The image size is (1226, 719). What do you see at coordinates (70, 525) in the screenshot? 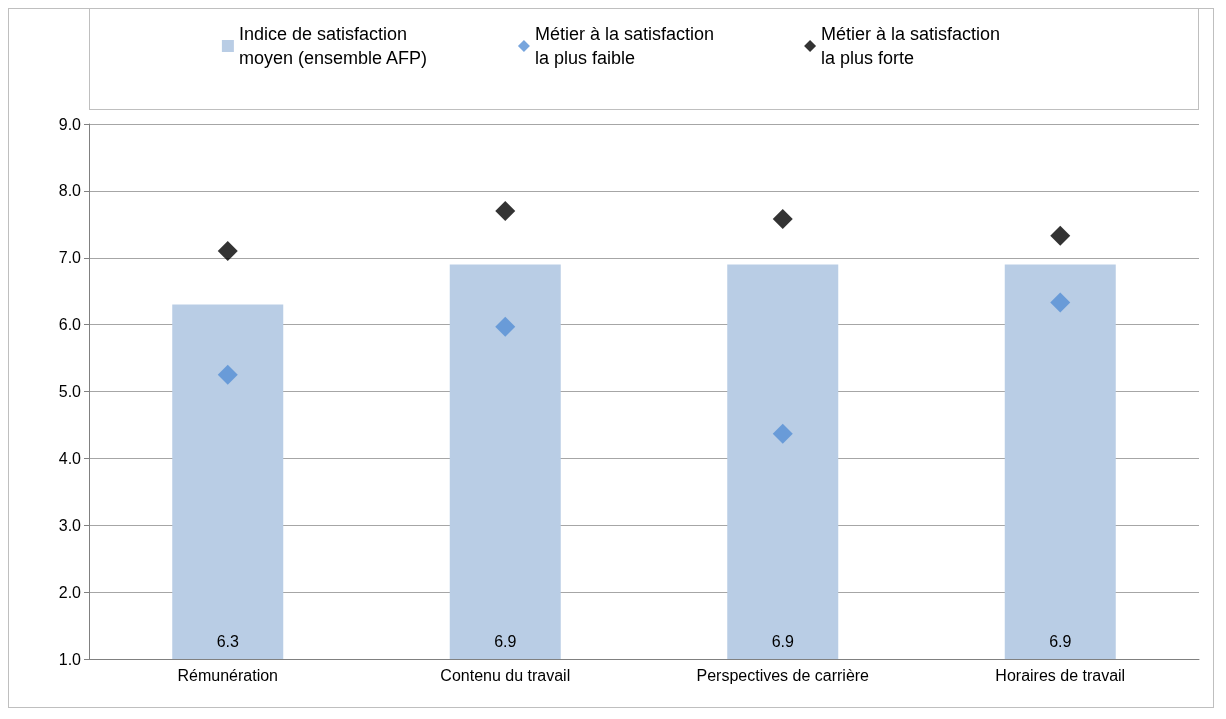
I see `y-tick-label: 3.0` at bounding box center [70, 525].